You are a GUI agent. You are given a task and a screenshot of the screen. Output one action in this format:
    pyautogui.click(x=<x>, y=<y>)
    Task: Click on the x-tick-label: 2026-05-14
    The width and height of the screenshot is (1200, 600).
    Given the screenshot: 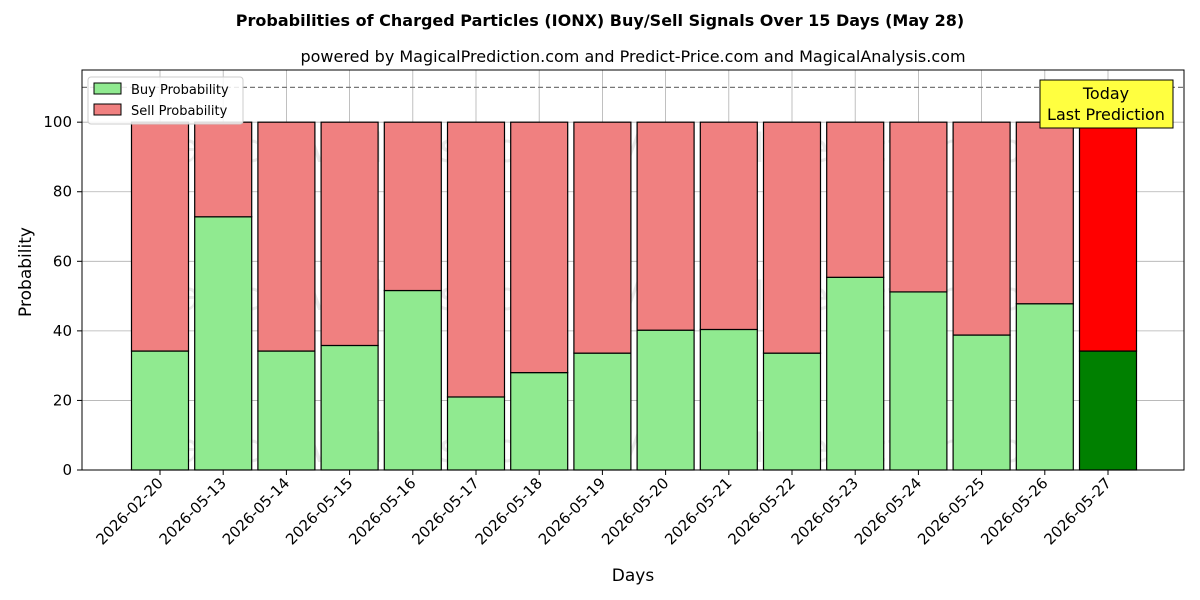 What is the action you would take?
    pyautogui.click(x=256, y=511)
    